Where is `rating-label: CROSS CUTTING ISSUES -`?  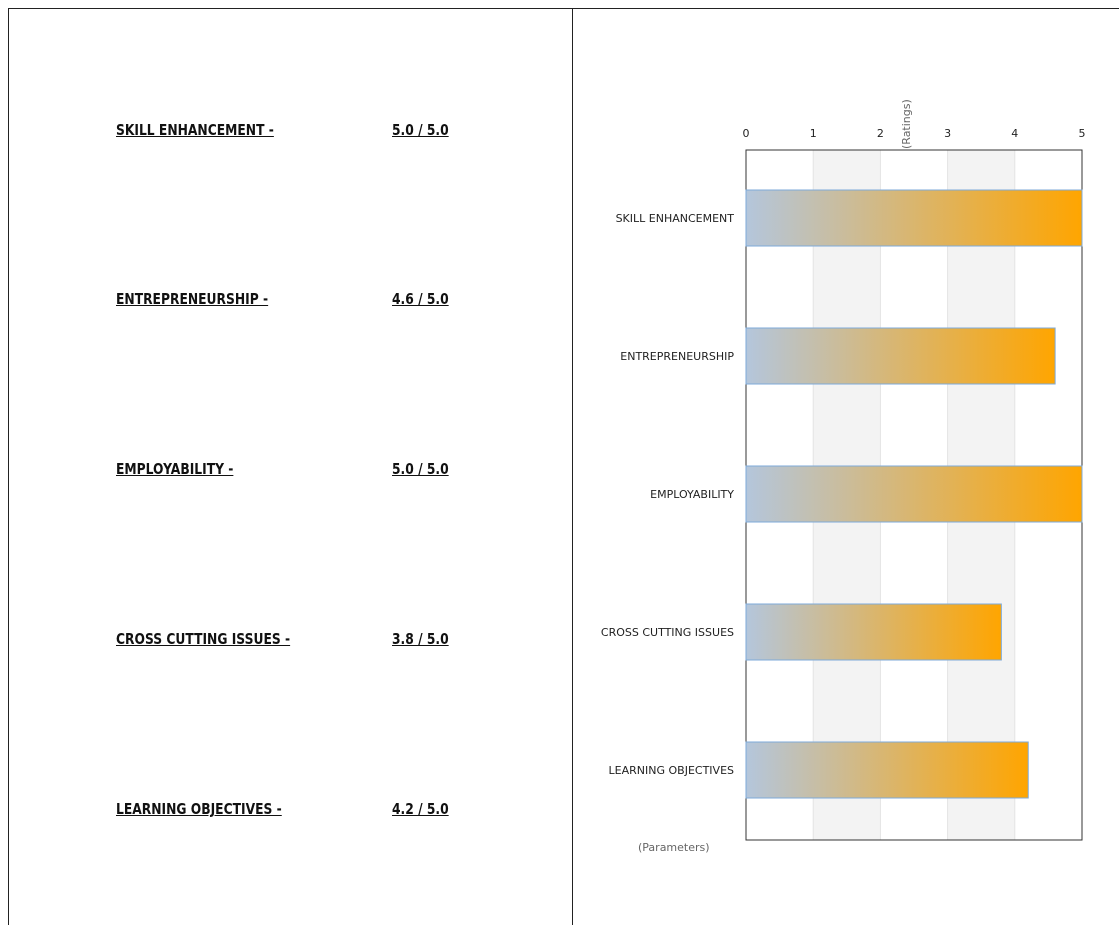
rating-label: CROSS CUTTING ISSUES - is located at coordinates (203, 639).